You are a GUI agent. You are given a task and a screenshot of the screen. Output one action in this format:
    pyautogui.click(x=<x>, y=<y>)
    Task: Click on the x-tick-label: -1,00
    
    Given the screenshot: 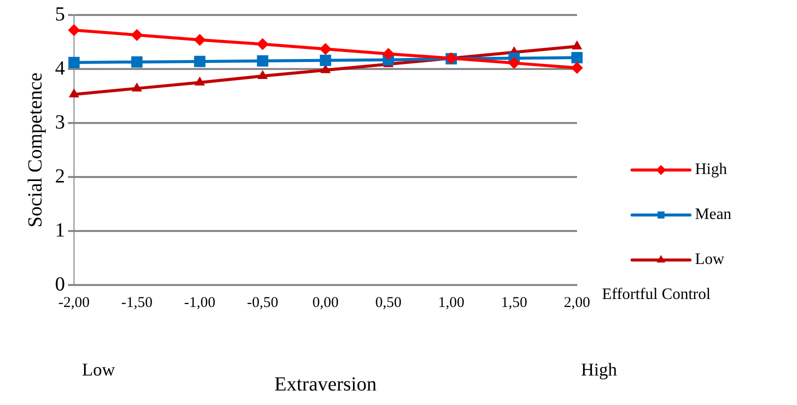 What is the action you would take?
    pyautogui.click(x=200, y=302)
    